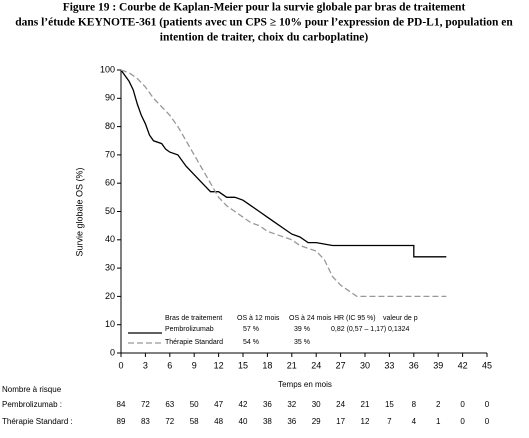 This screenshot has height=438, width=529. Describe the element at coordinates (316, 404) in the screenshot. I see `risk-value: 30` at that location.